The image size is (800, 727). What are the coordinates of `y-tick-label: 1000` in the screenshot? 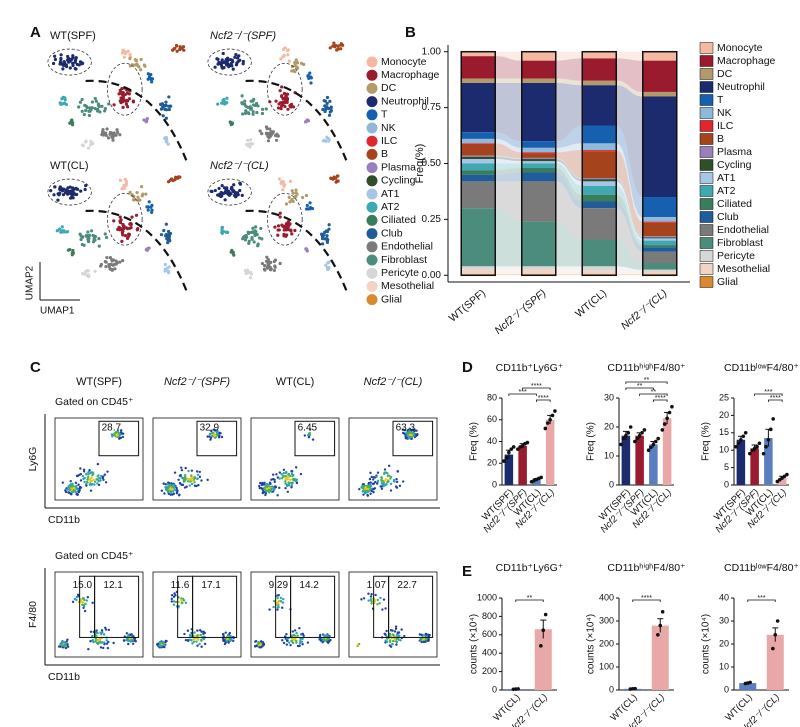 It's located at (487, 597).